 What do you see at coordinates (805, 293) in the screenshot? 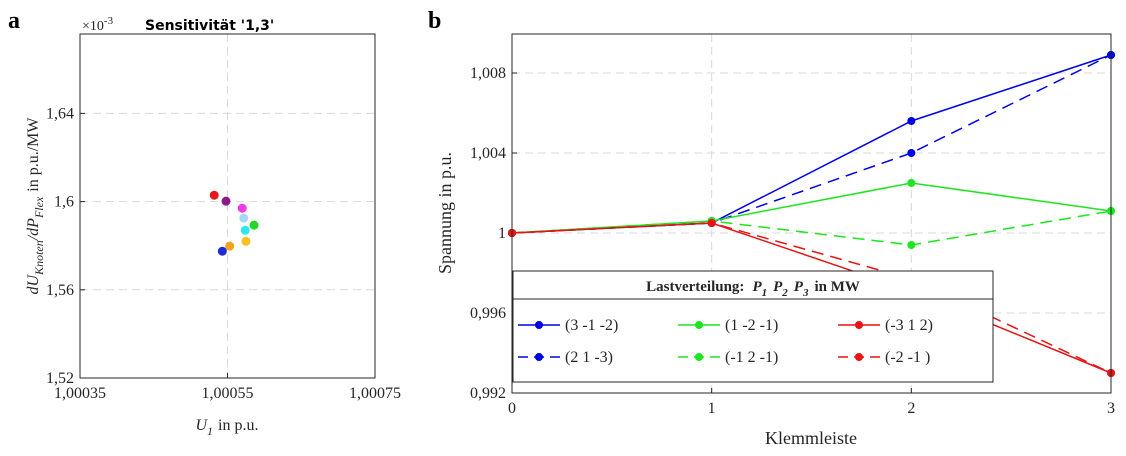
I see `legend-title-part: 3` at bounding box center [805, 293].